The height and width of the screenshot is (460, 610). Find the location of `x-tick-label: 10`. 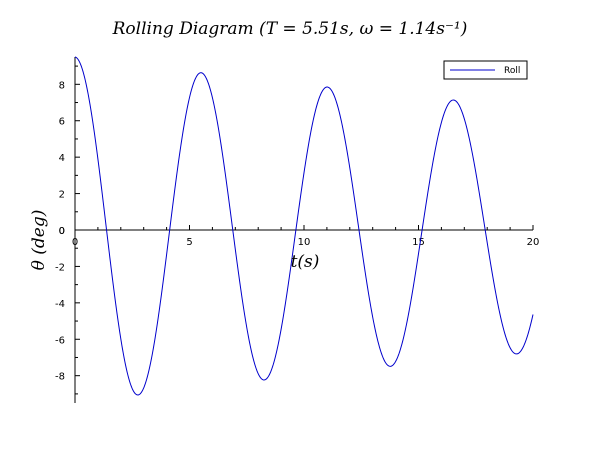

x-tick-label: 10 is located at coordinates (304, 242).